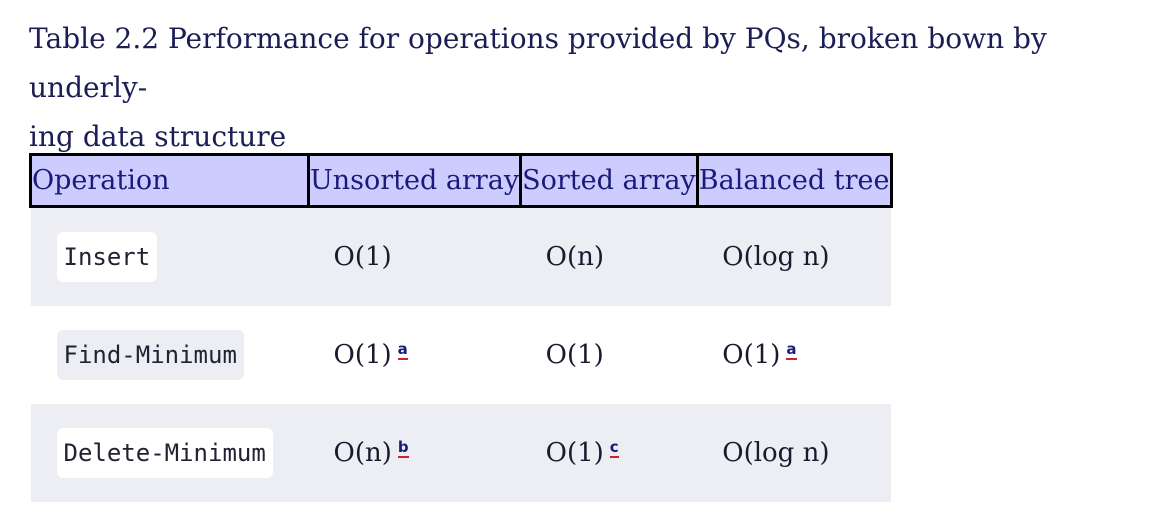 This screenshot has width=1153, height=522. What do you see at coordinates (414, 355) in the screenshot?
I see `unsorted-cell: O(1) a` at bounding box center [414, 355].